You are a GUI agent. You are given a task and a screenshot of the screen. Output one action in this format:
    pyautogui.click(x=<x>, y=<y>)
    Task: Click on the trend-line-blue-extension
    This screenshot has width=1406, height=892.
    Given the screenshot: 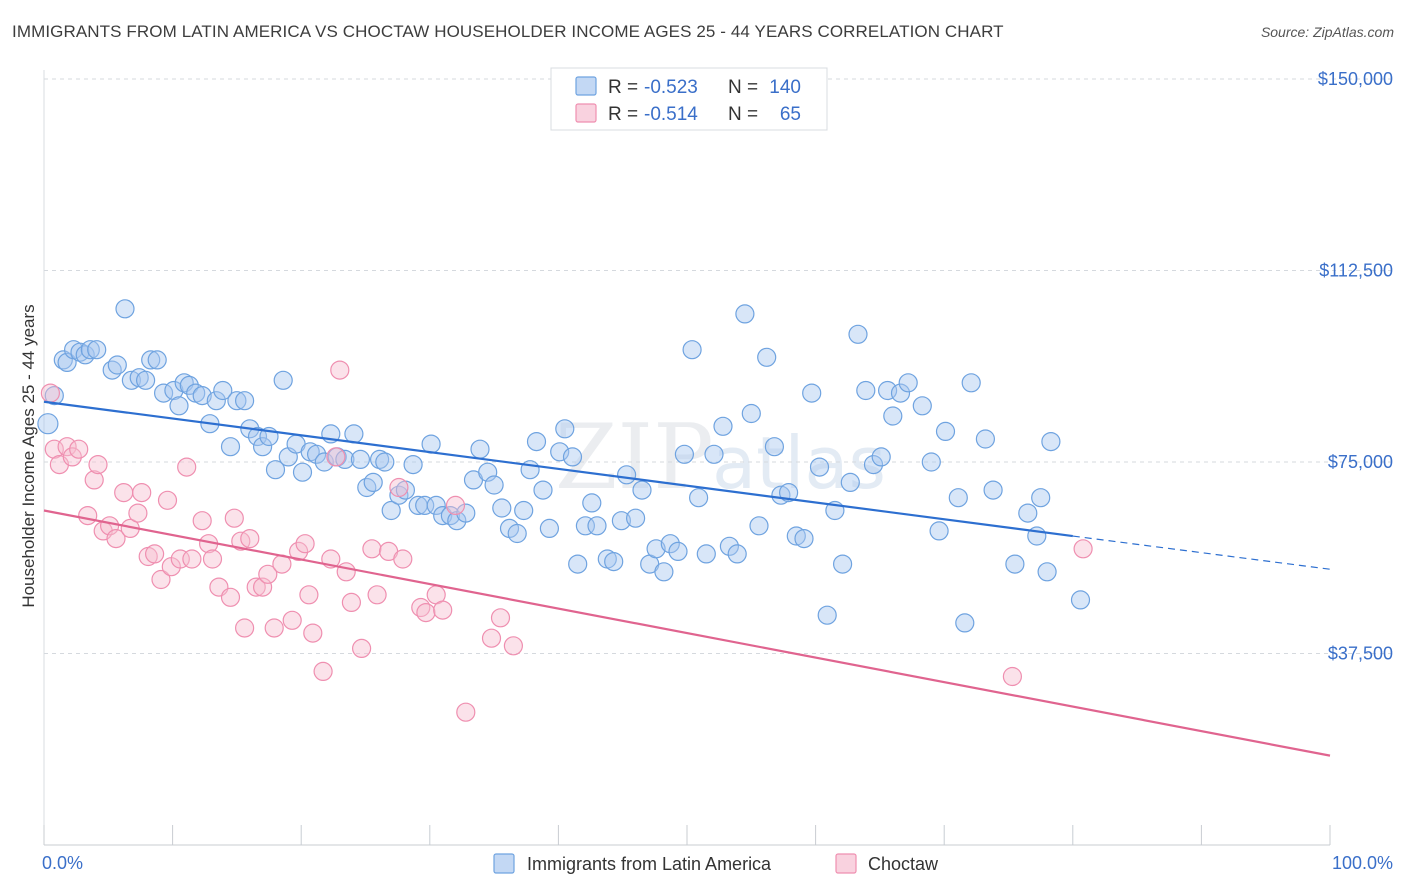 What is the action you would take?
    pyautogui.click(x=1201, y=552)
    